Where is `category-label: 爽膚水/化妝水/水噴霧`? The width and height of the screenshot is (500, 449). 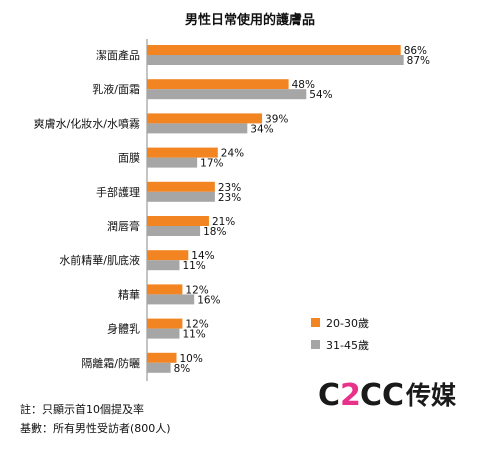 category-label: 爽膚水/化妝水/水噴霧 is located at coordinates (87, 123).